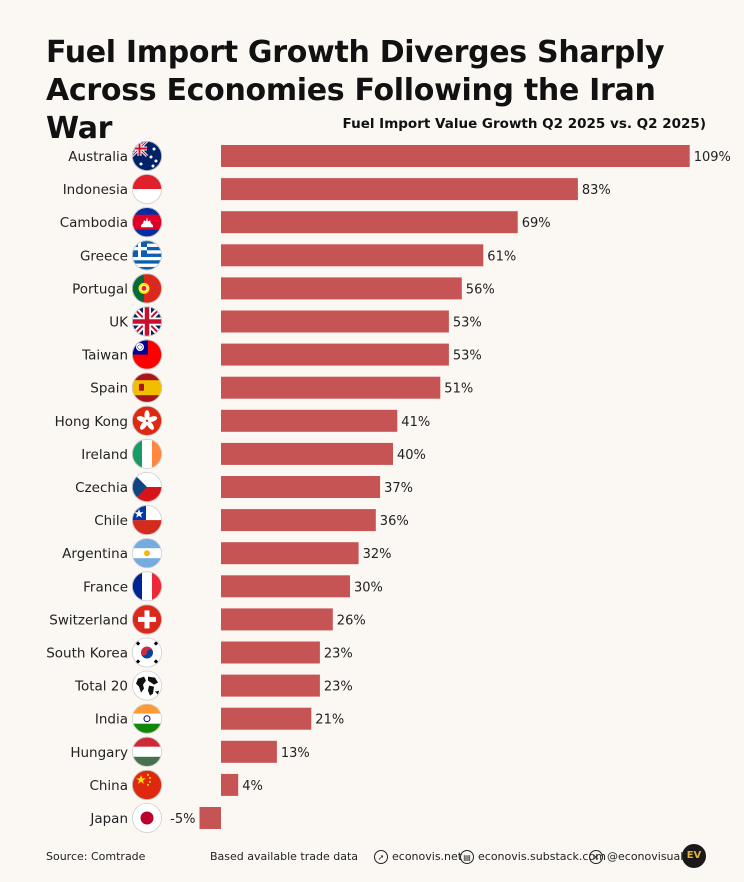  Describe the element at coordinates (415, 422) in the screenshot. I see `value-label-hong-kong: 41%` at that location.